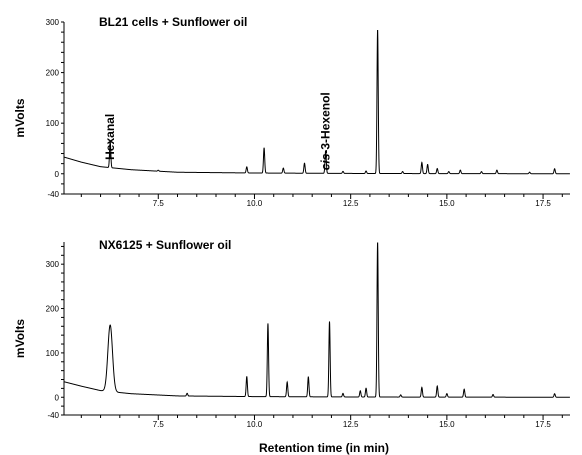 This screenshot has width=582, height=455. I want to click on panel-title: NX6125 + Sunflower oil, so click(165, 245).